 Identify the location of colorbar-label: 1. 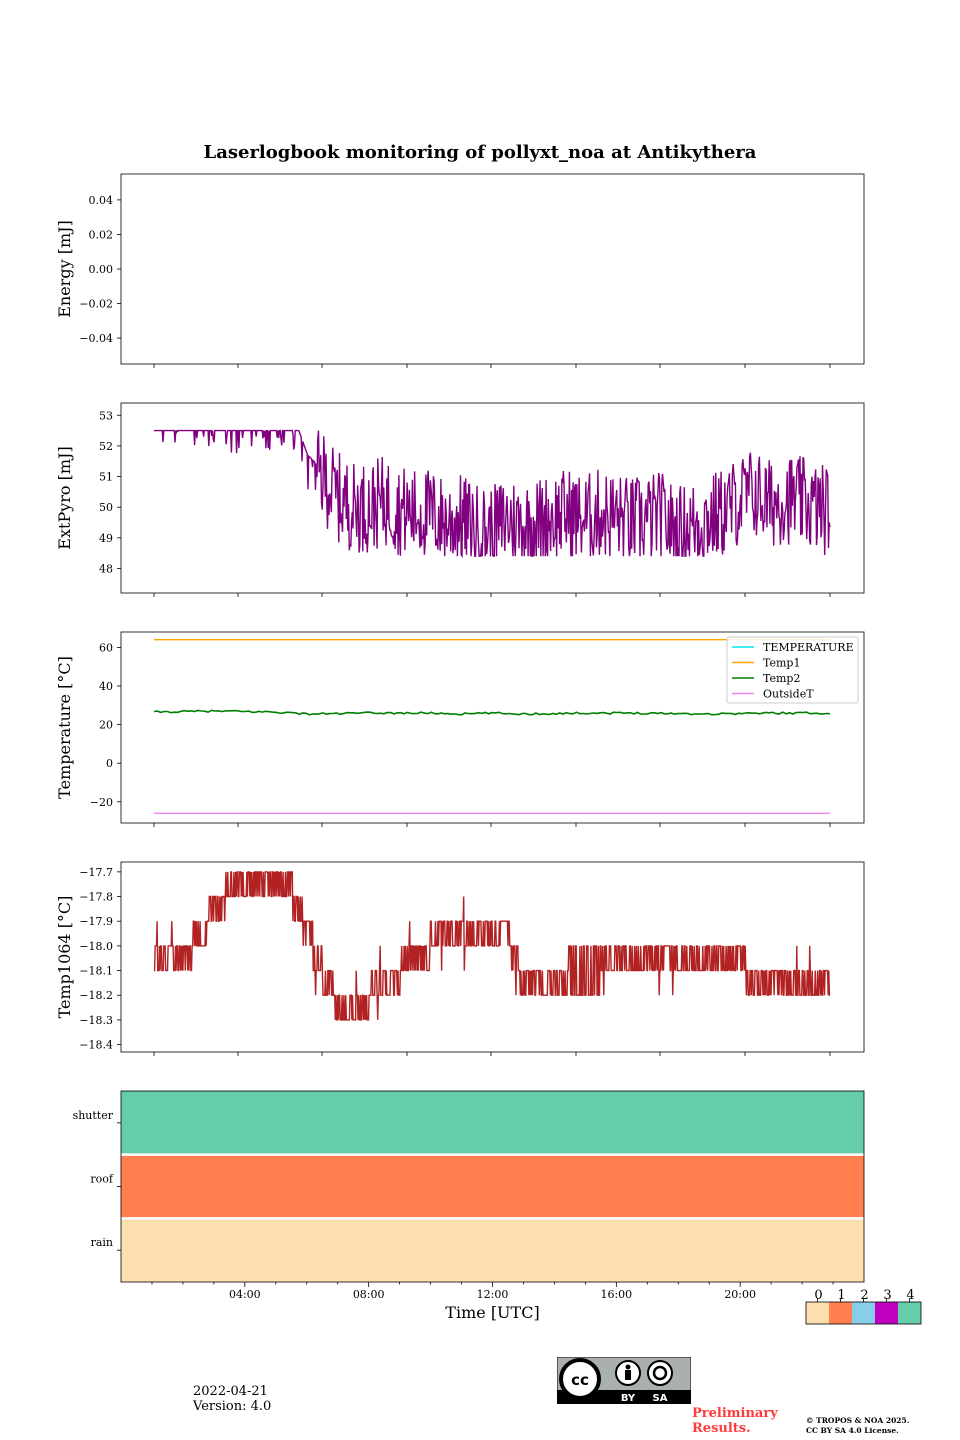
(841, 1295).